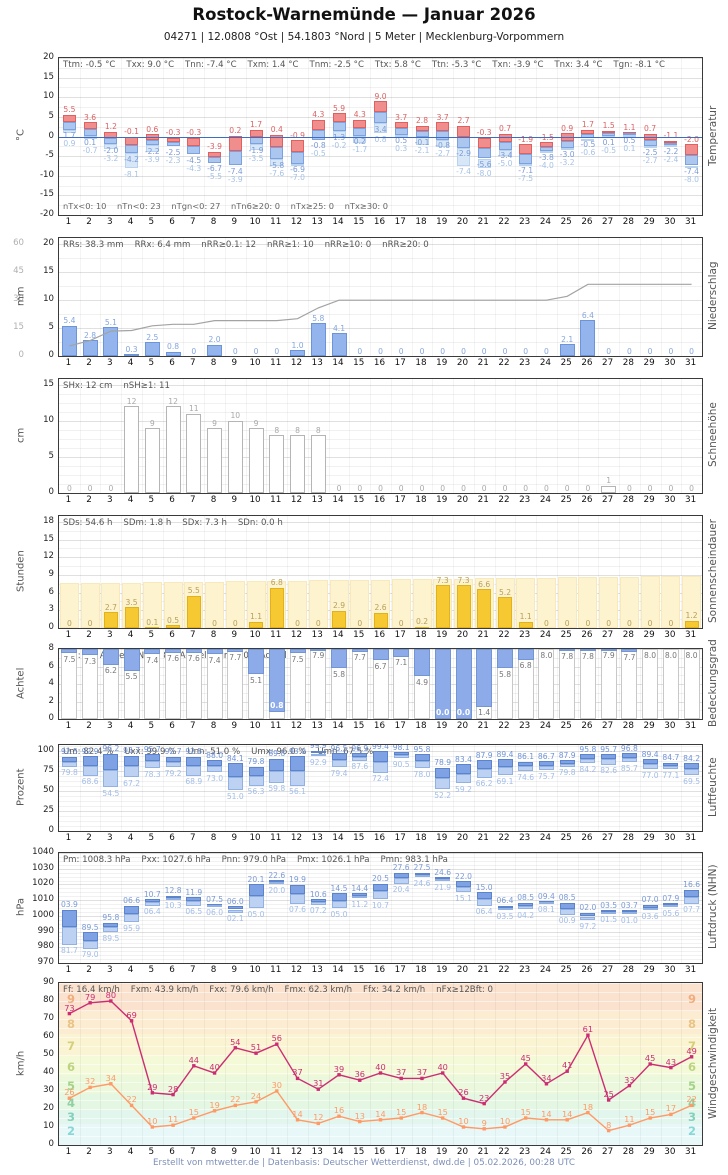 The image size is (728, 1175). Describe the element at coordinates (318, 650) in the screenshot. I see `cloud-bar` at that location.